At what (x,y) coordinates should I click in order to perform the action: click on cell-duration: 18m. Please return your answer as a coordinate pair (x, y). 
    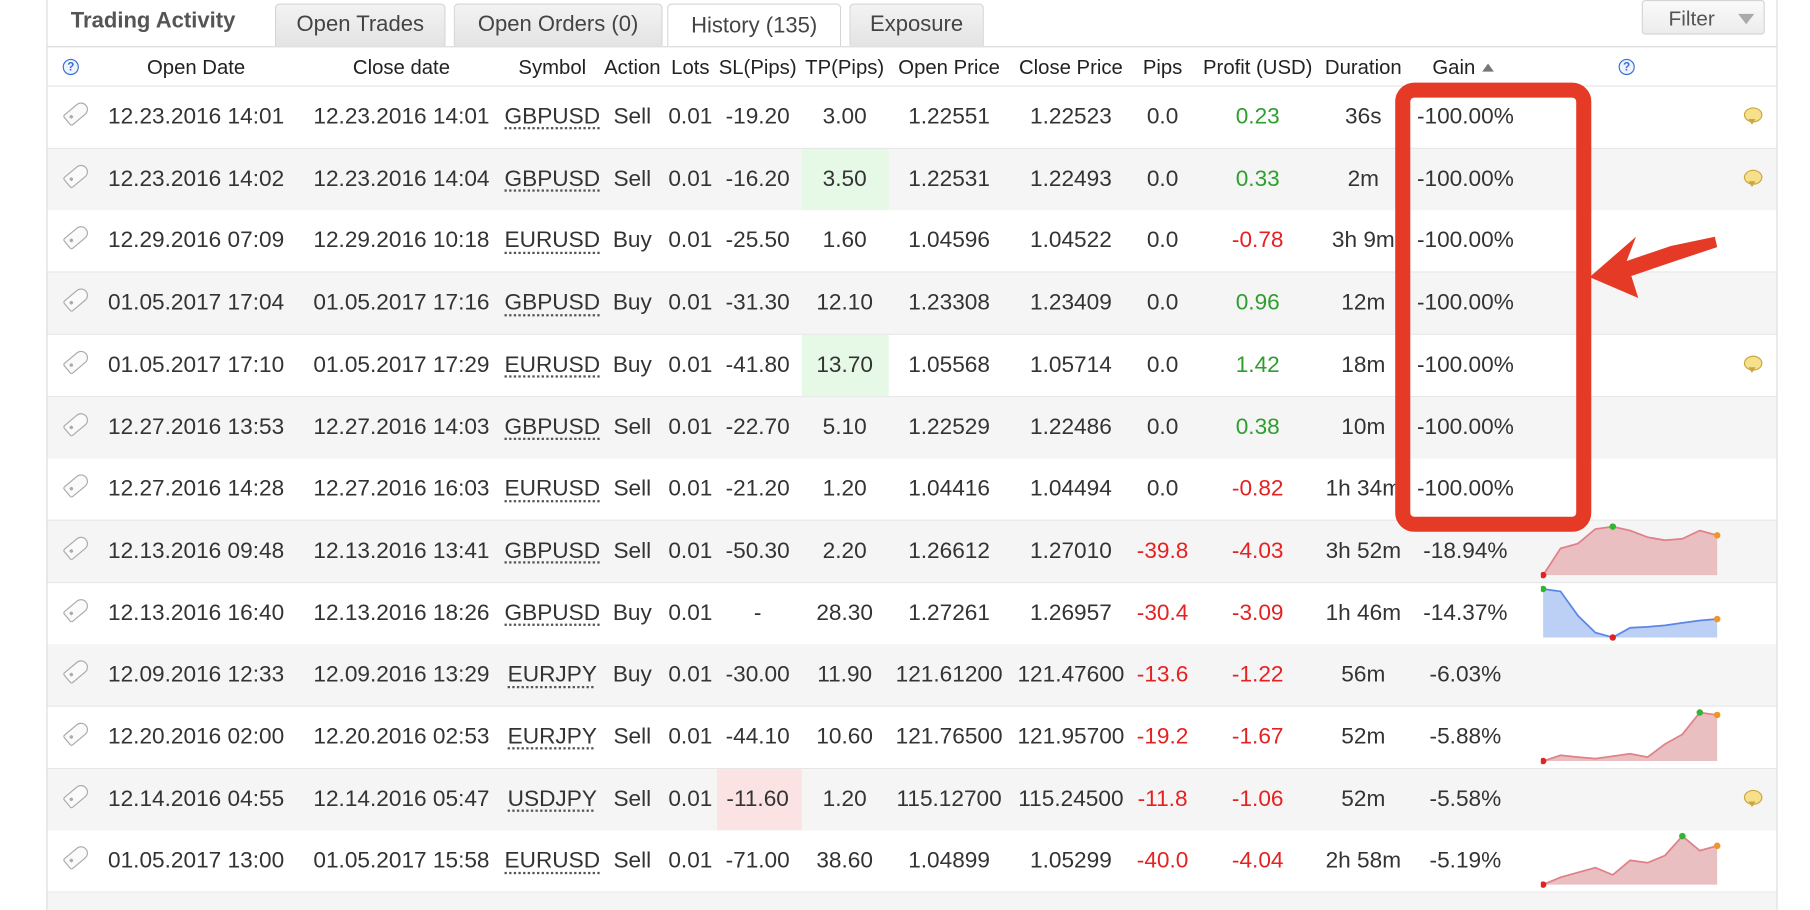
    Looking at the image, I should click on (1363, 364).